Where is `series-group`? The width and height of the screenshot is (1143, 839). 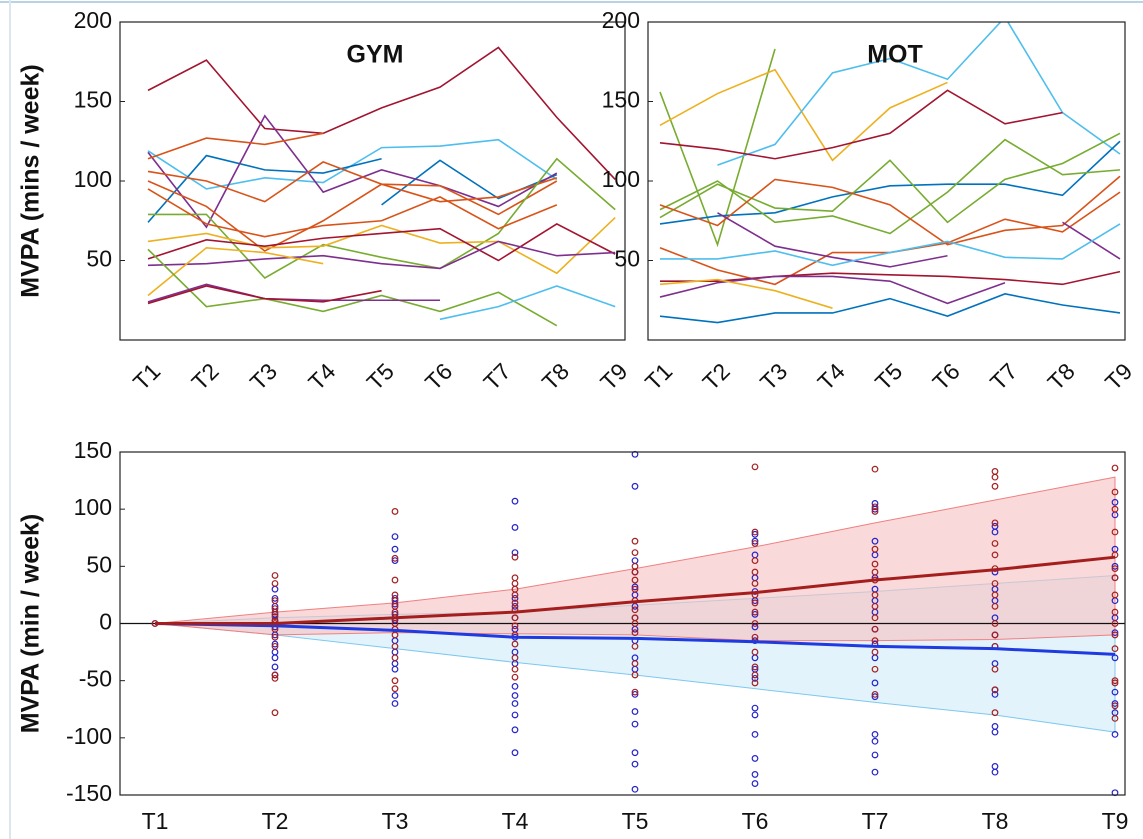
series-group is located at coordinates (890, 173).